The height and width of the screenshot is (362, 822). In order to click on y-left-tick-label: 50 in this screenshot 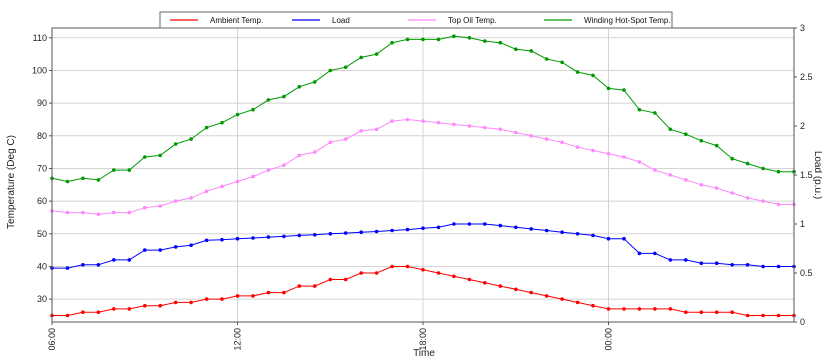, I will do `click(42, 234)`.